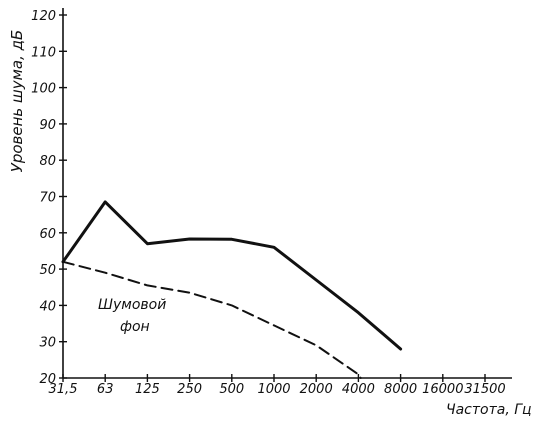 The width and height of the screenshot is (543, 426). What do you see at coordinates (47, 306) in the screenshot?
I see `y-tick-label-40: 40` at bounding box center [47, 306].